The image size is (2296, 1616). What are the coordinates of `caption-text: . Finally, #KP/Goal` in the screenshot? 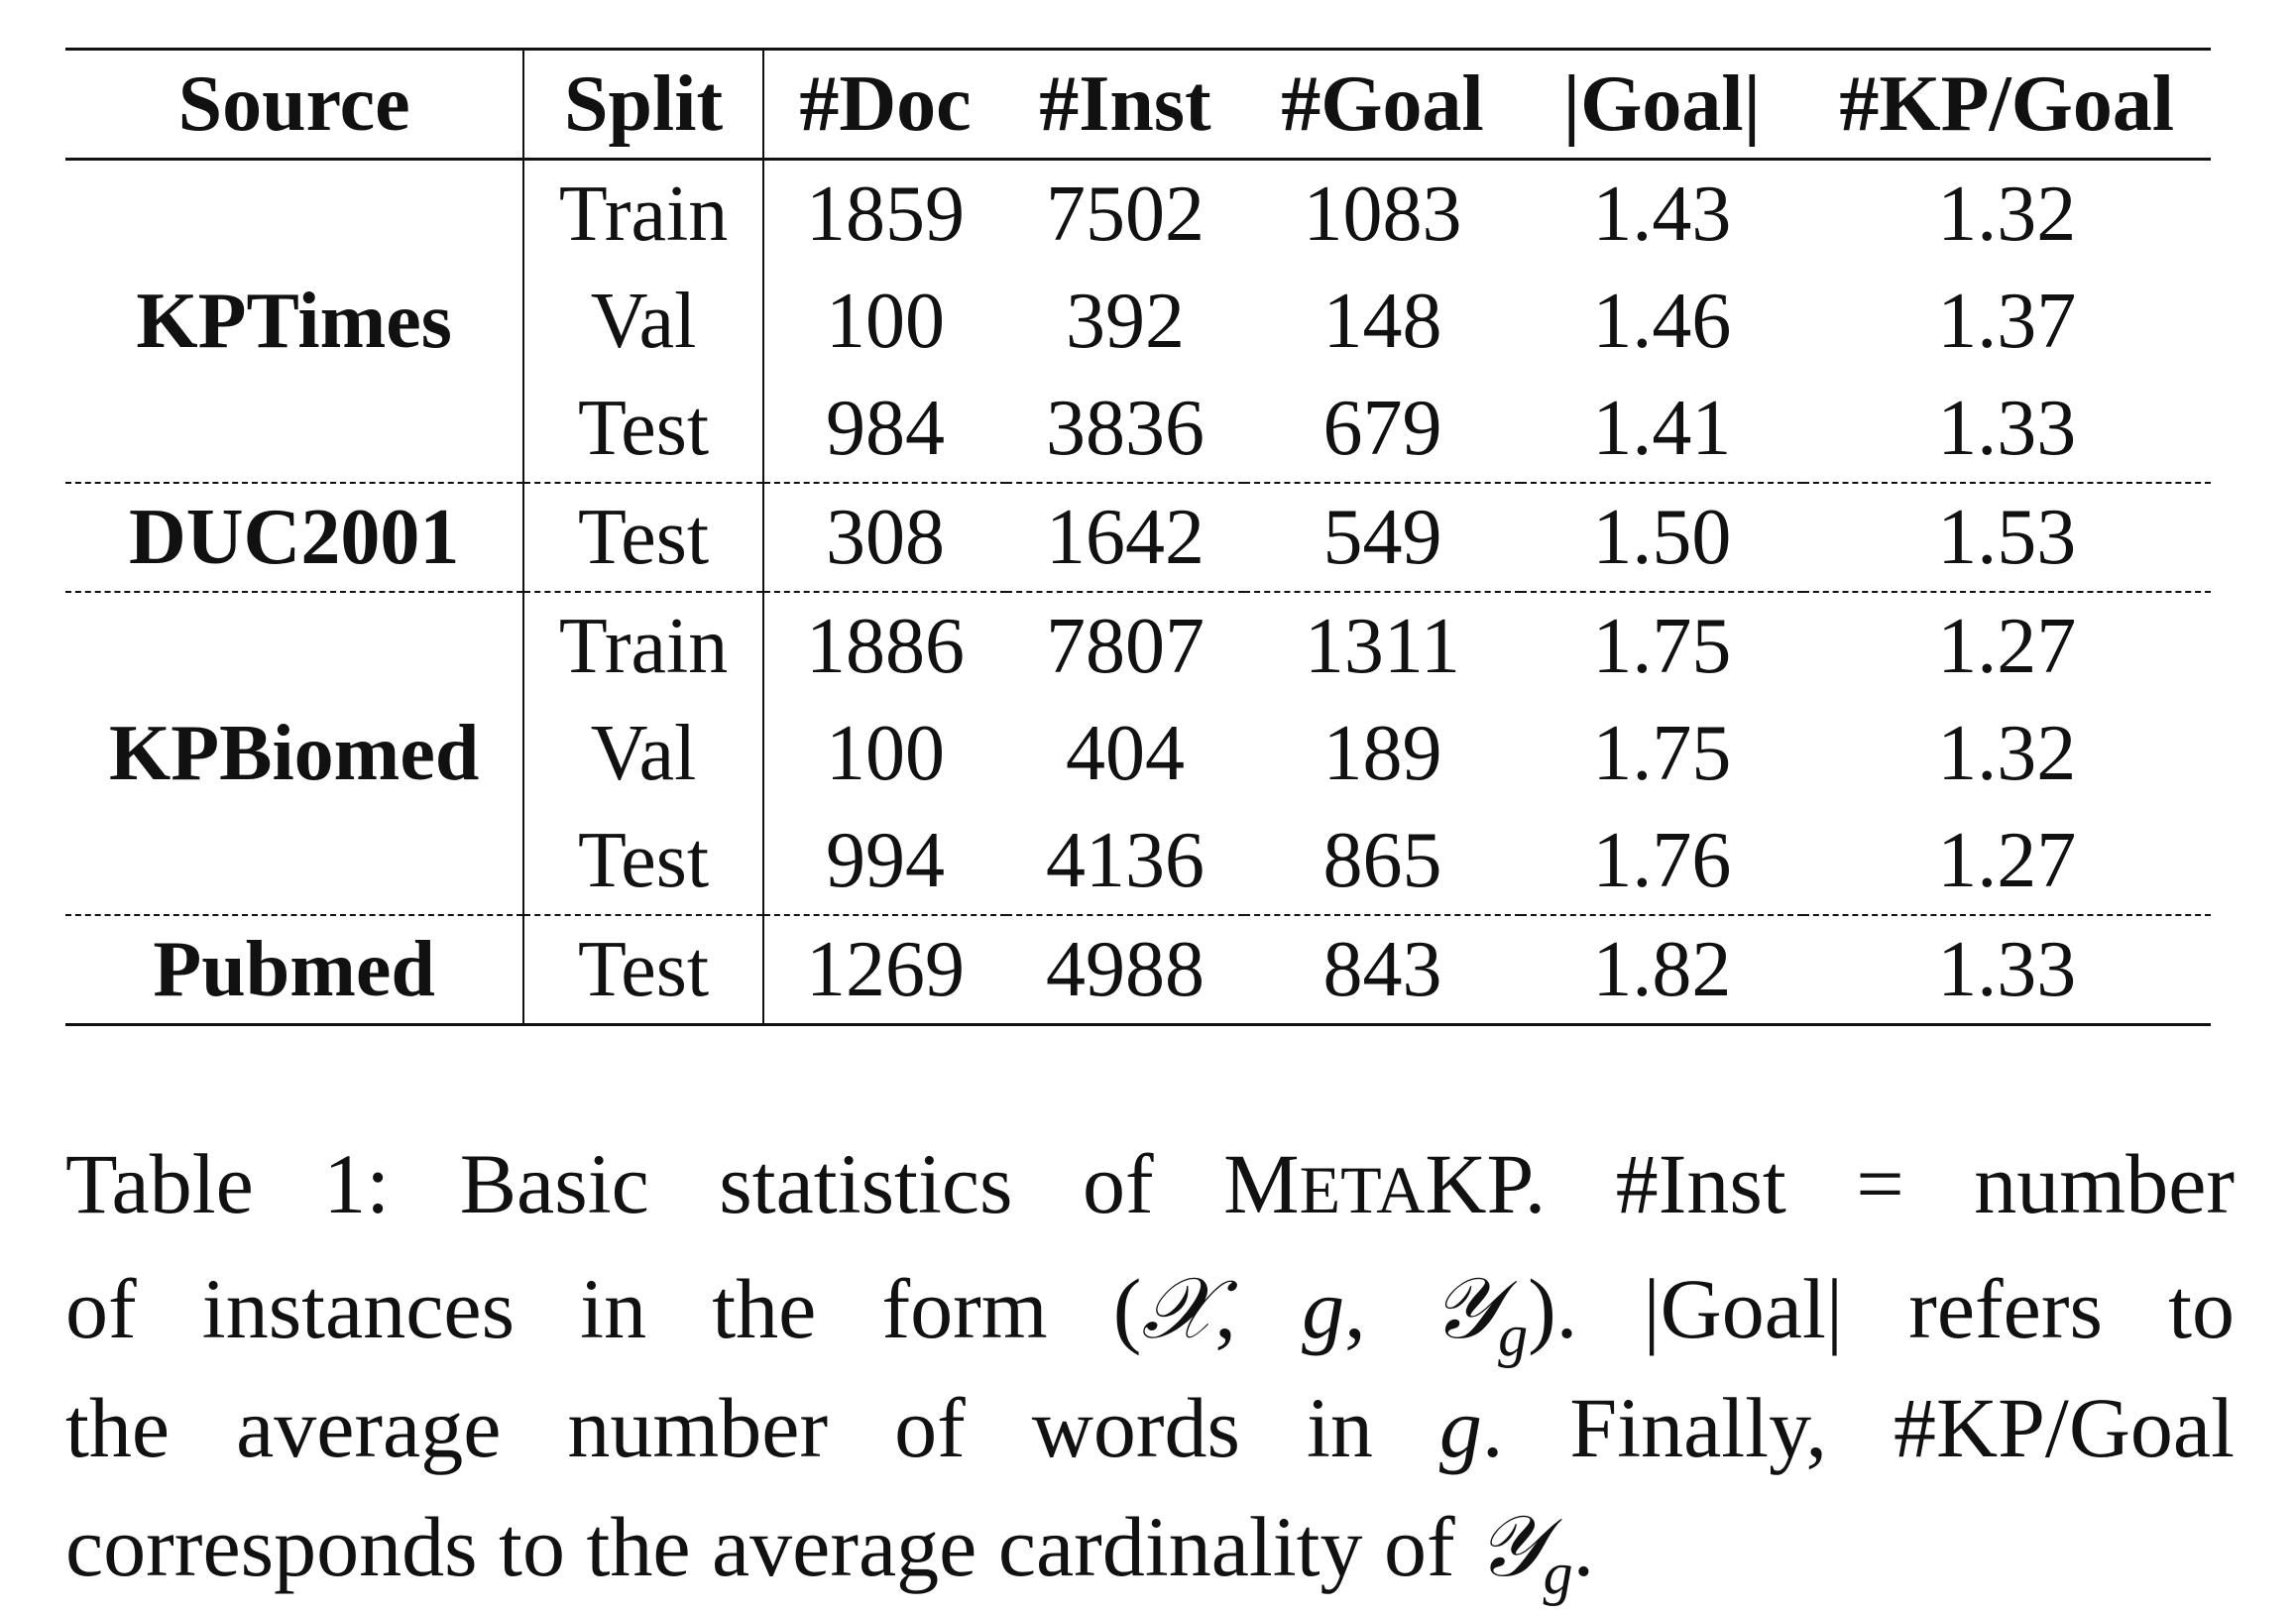 It's located at (1858, 1427).